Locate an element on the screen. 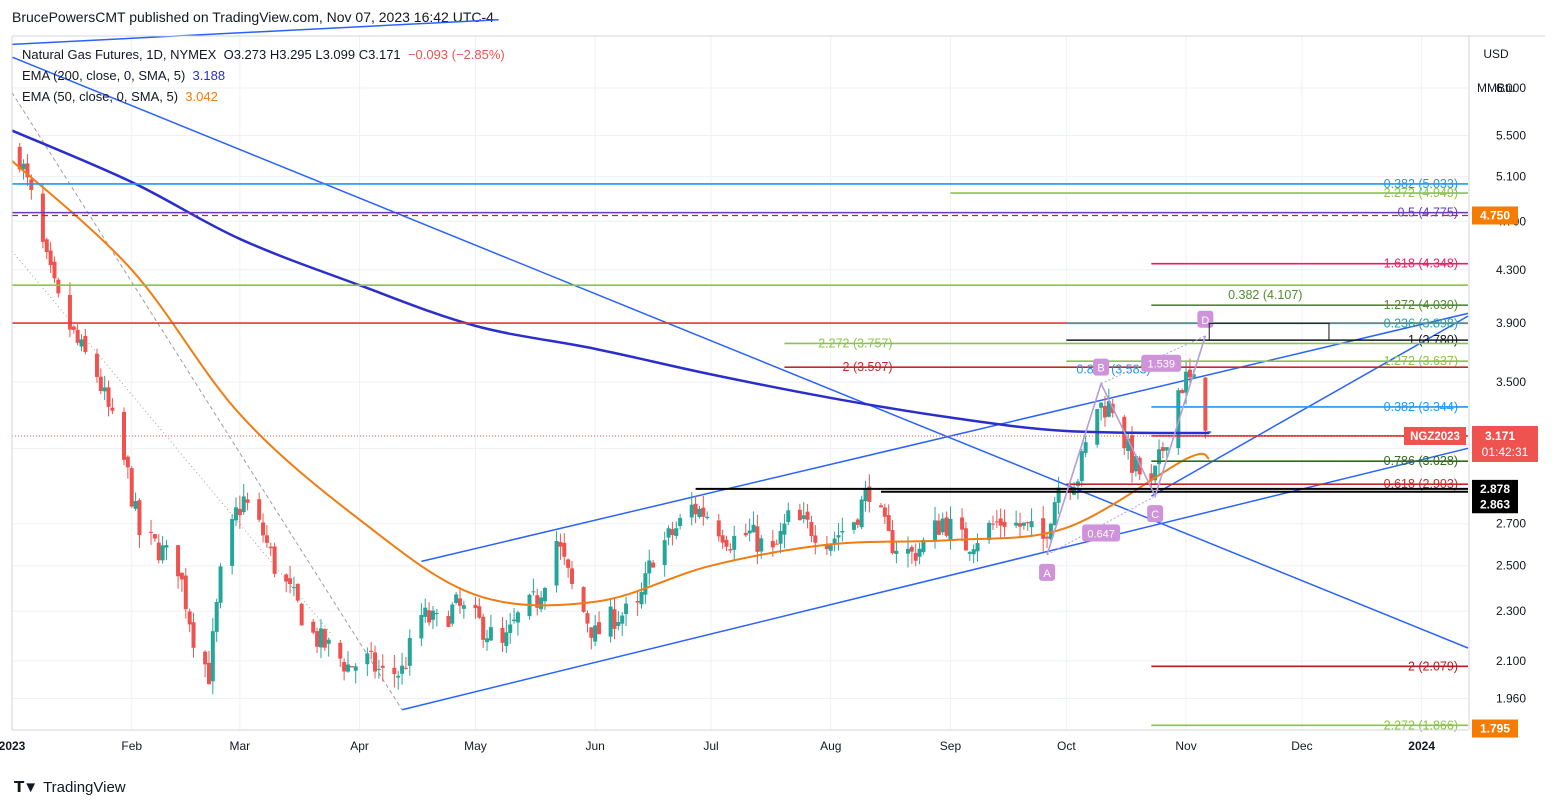 The height and width of the screenshot is (807, 1556). x-tick-label: Oct is located at coordinates (1066, 746).